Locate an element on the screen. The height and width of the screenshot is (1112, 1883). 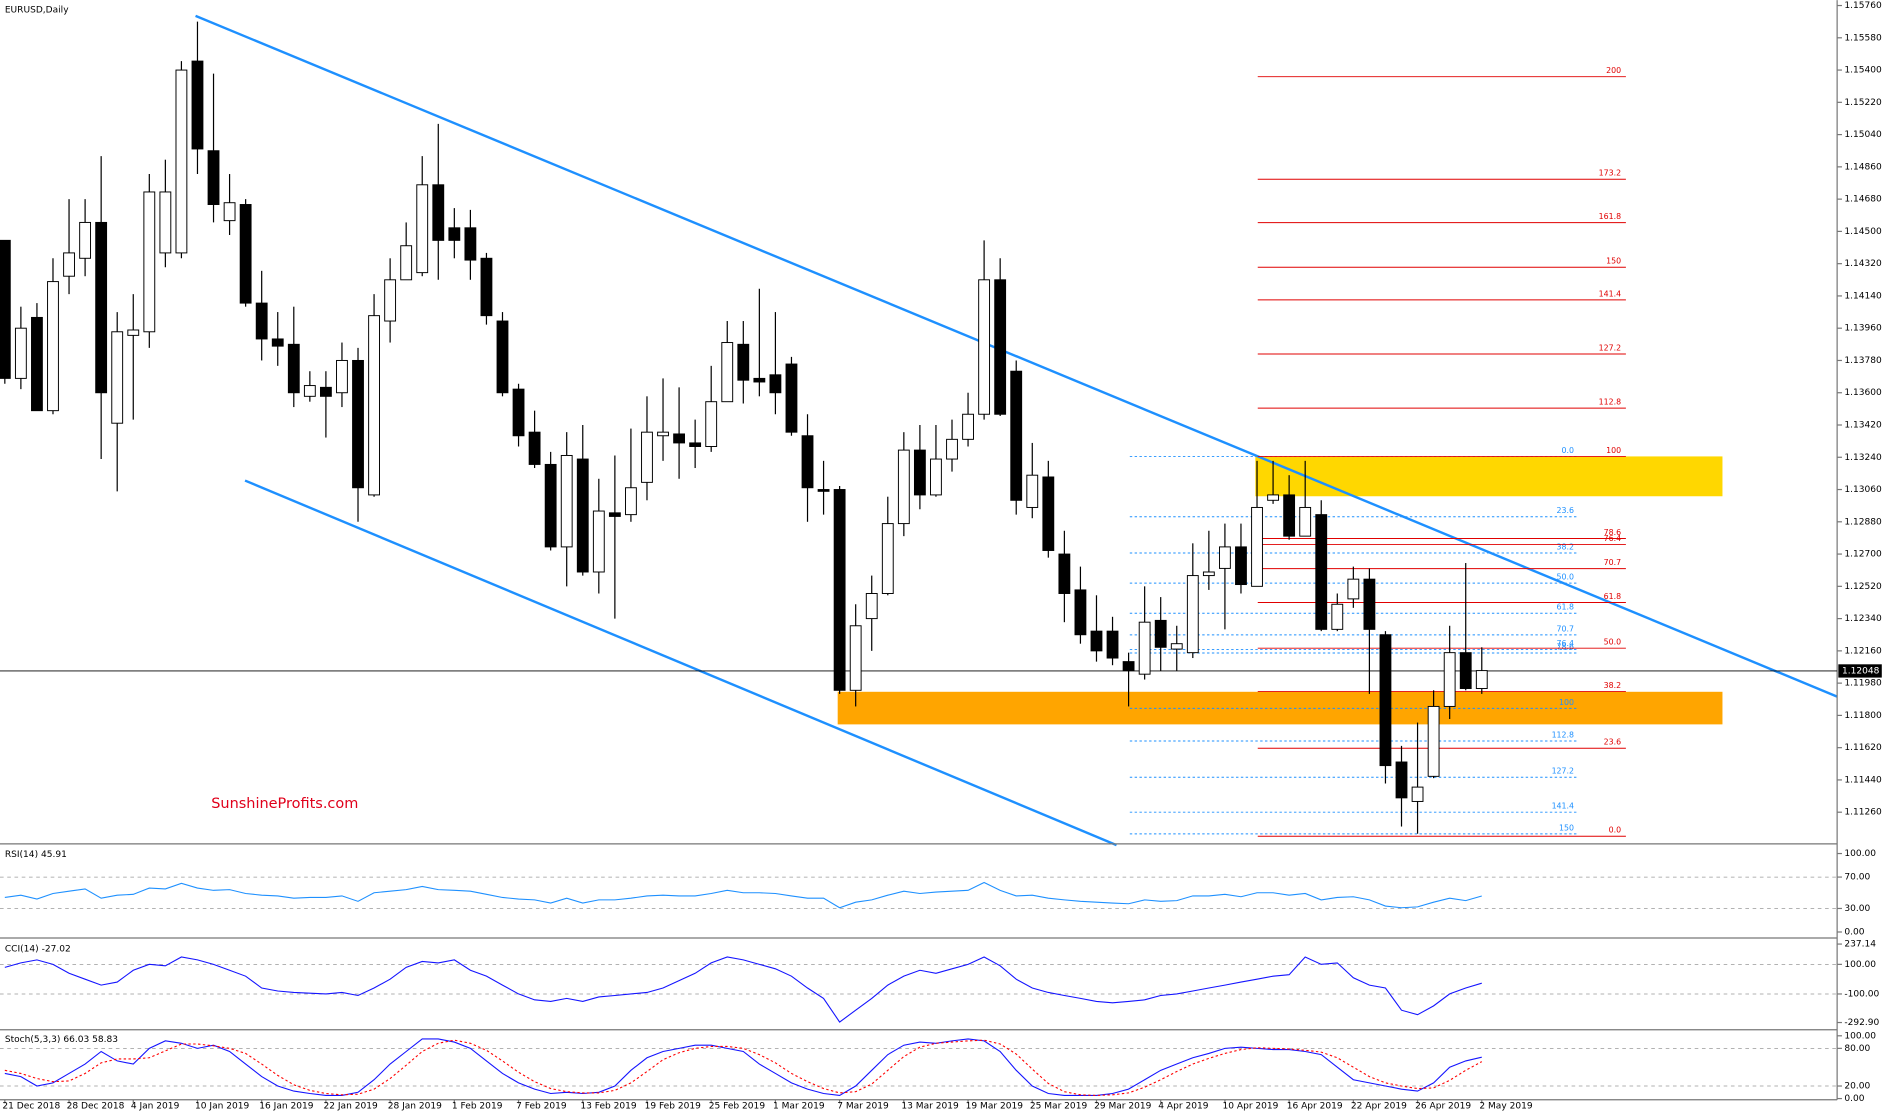
y-tick-label: 1.15220 is located at coordinates (1863, 103).